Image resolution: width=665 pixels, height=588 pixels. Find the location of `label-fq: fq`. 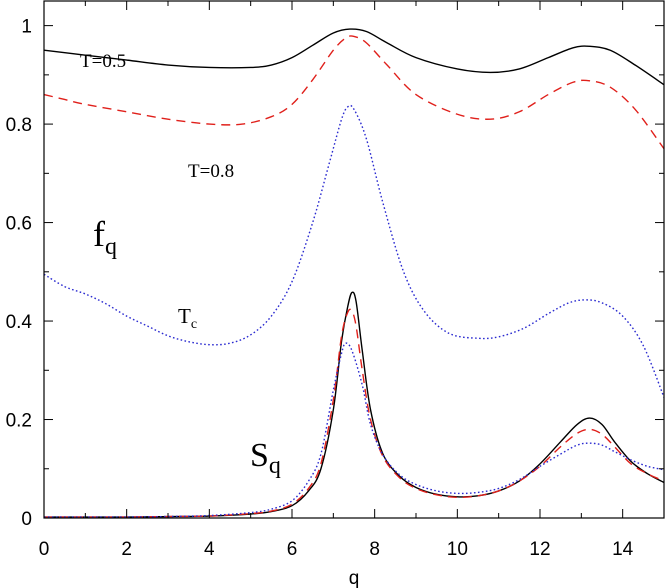

label-fq: fq is located at coordinates (105, 237).